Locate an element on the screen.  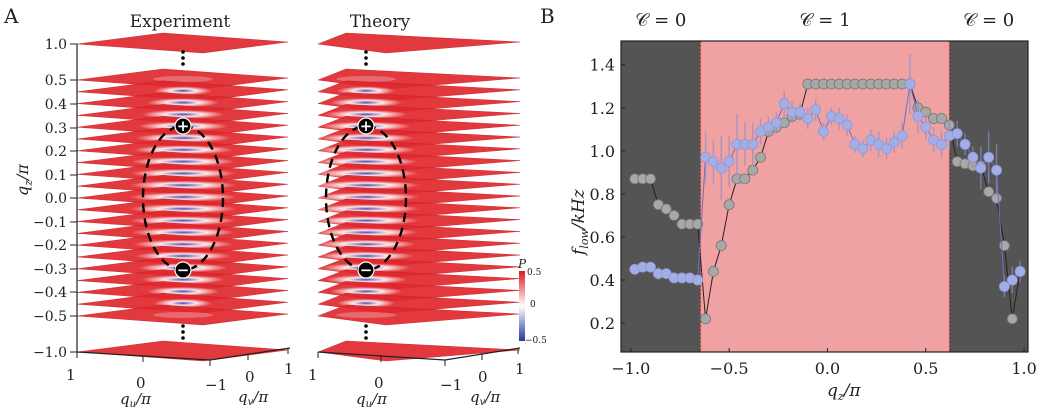
v-tick-0: 0 is located at coordinates (250, 377).